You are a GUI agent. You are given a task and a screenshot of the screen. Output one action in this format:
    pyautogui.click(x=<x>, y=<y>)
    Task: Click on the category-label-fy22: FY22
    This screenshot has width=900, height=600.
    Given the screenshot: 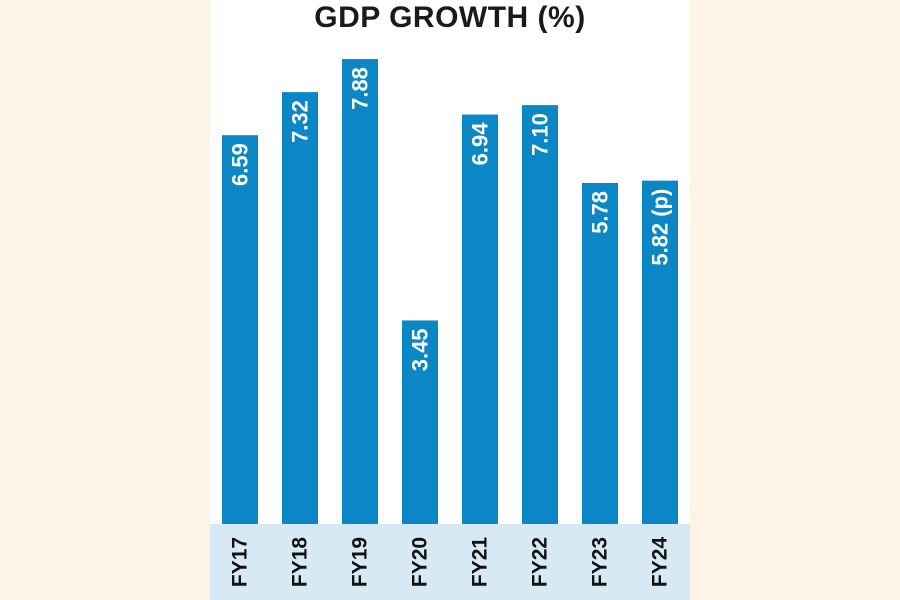 What is the action you would take?
    pyautogui.click(x=540, y=562)
    